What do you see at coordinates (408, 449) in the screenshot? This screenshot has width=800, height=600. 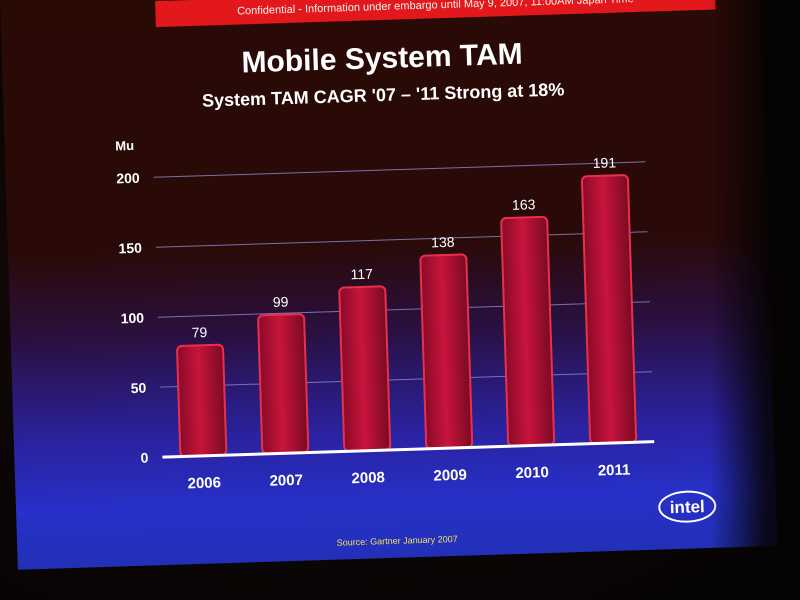 I see `x-axis-baseline` at bounding box center [408, 449].